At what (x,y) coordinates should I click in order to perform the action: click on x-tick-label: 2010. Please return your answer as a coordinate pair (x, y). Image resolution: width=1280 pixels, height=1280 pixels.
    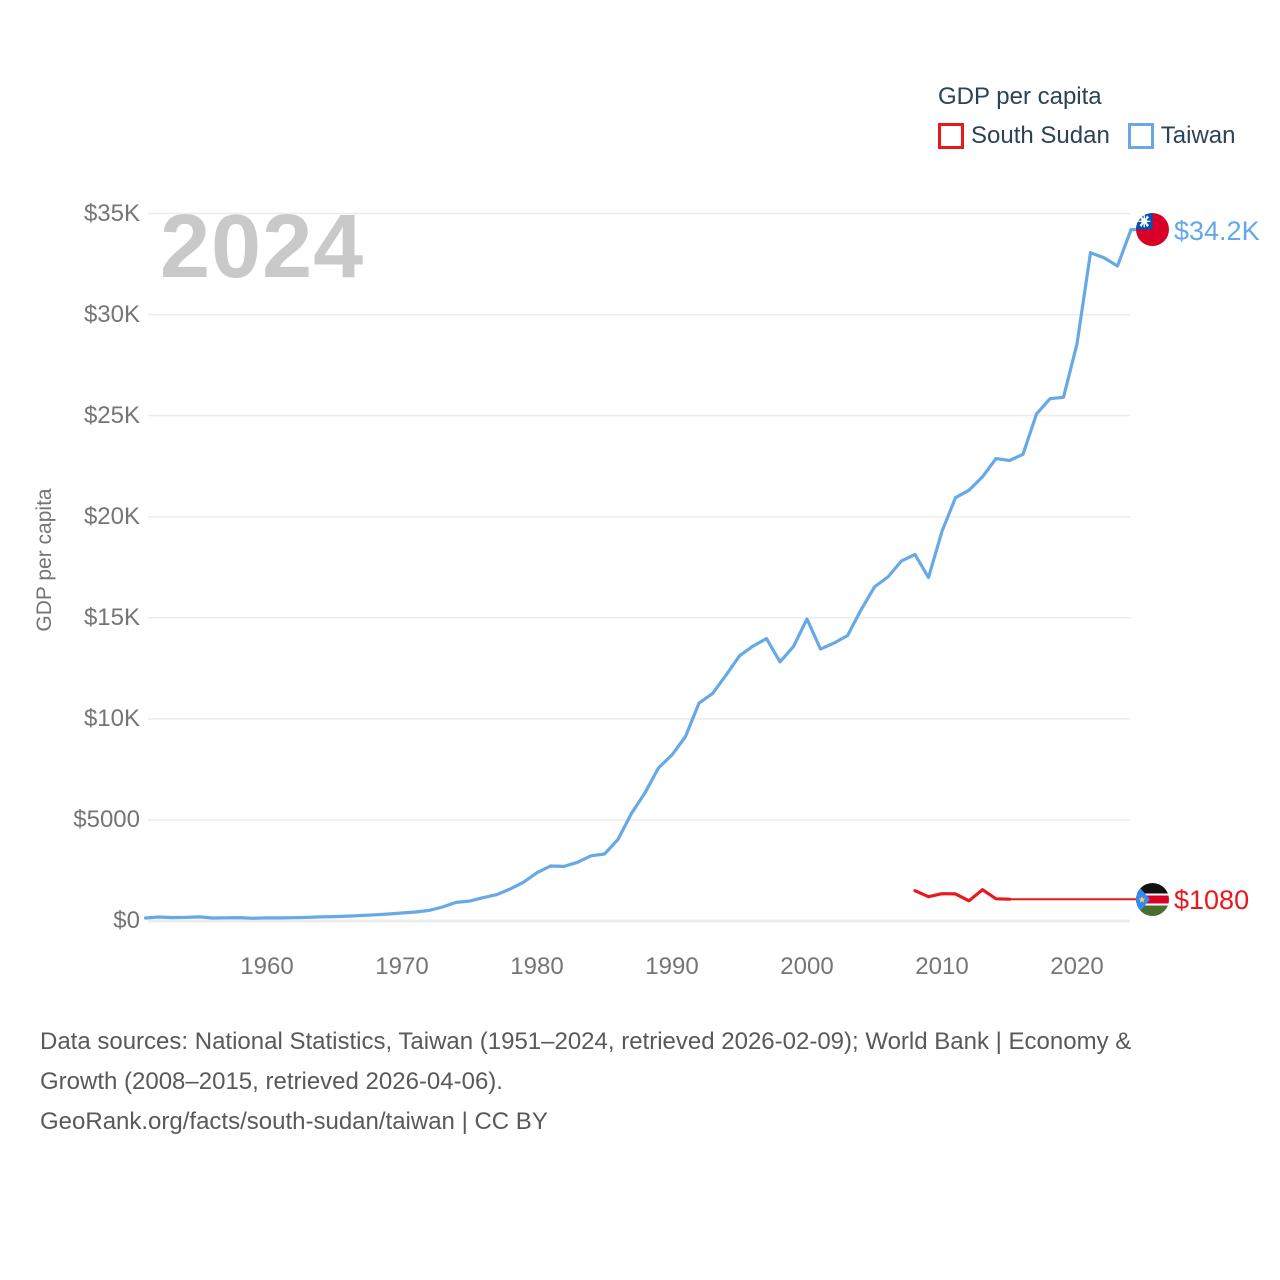
    Looking at the image, I should click on (942, 966).